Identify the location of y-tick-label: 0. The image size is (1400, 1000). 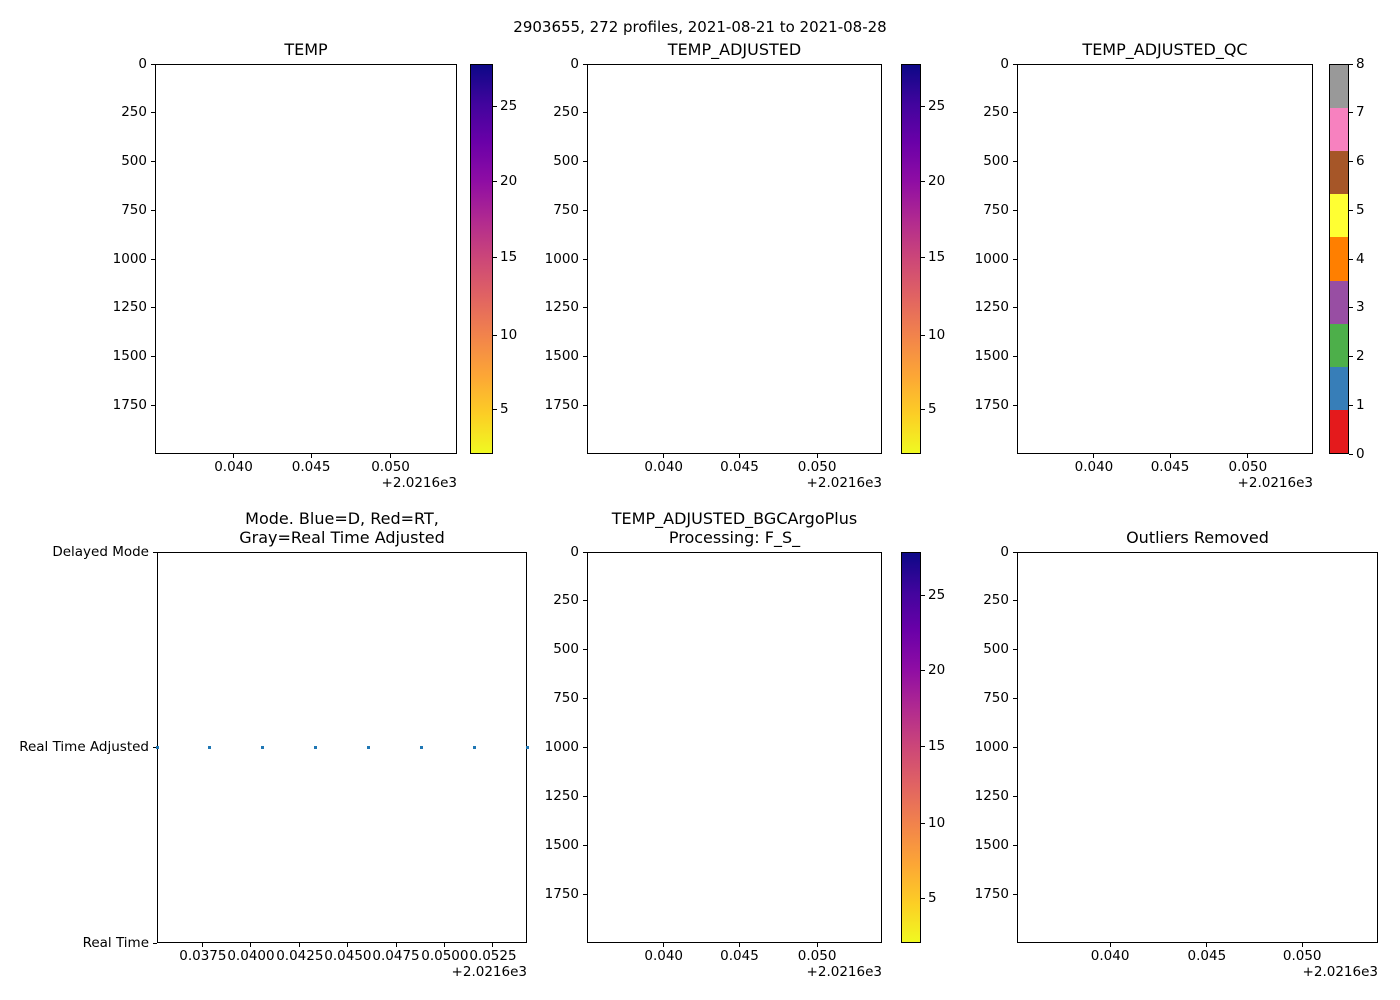
(574, 63).